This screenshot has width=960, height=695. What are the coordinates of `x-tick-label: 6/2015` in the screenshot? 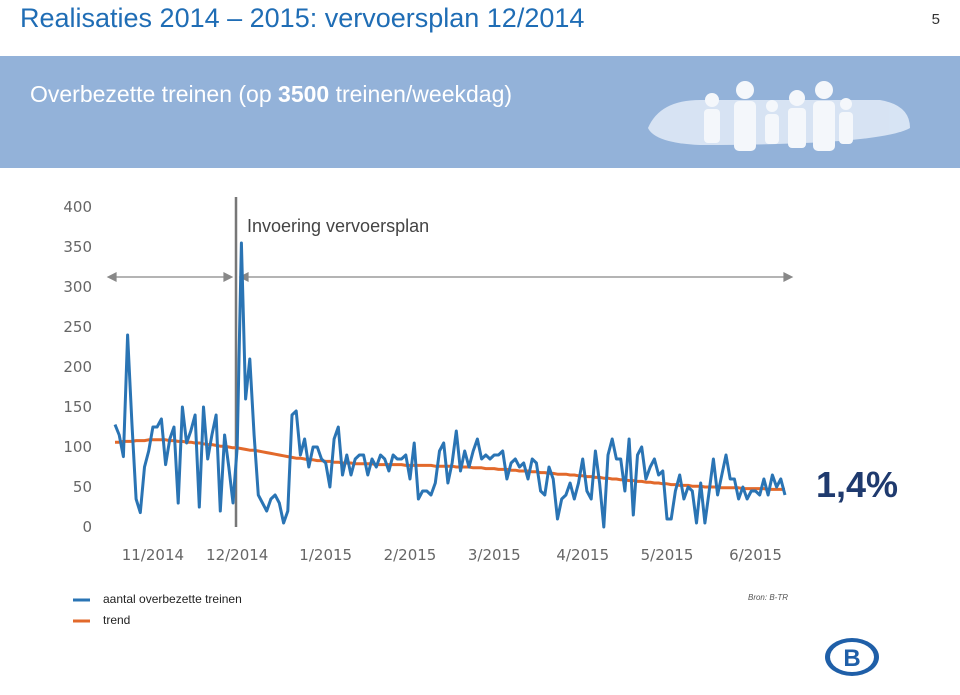 It's located at (755, 555).